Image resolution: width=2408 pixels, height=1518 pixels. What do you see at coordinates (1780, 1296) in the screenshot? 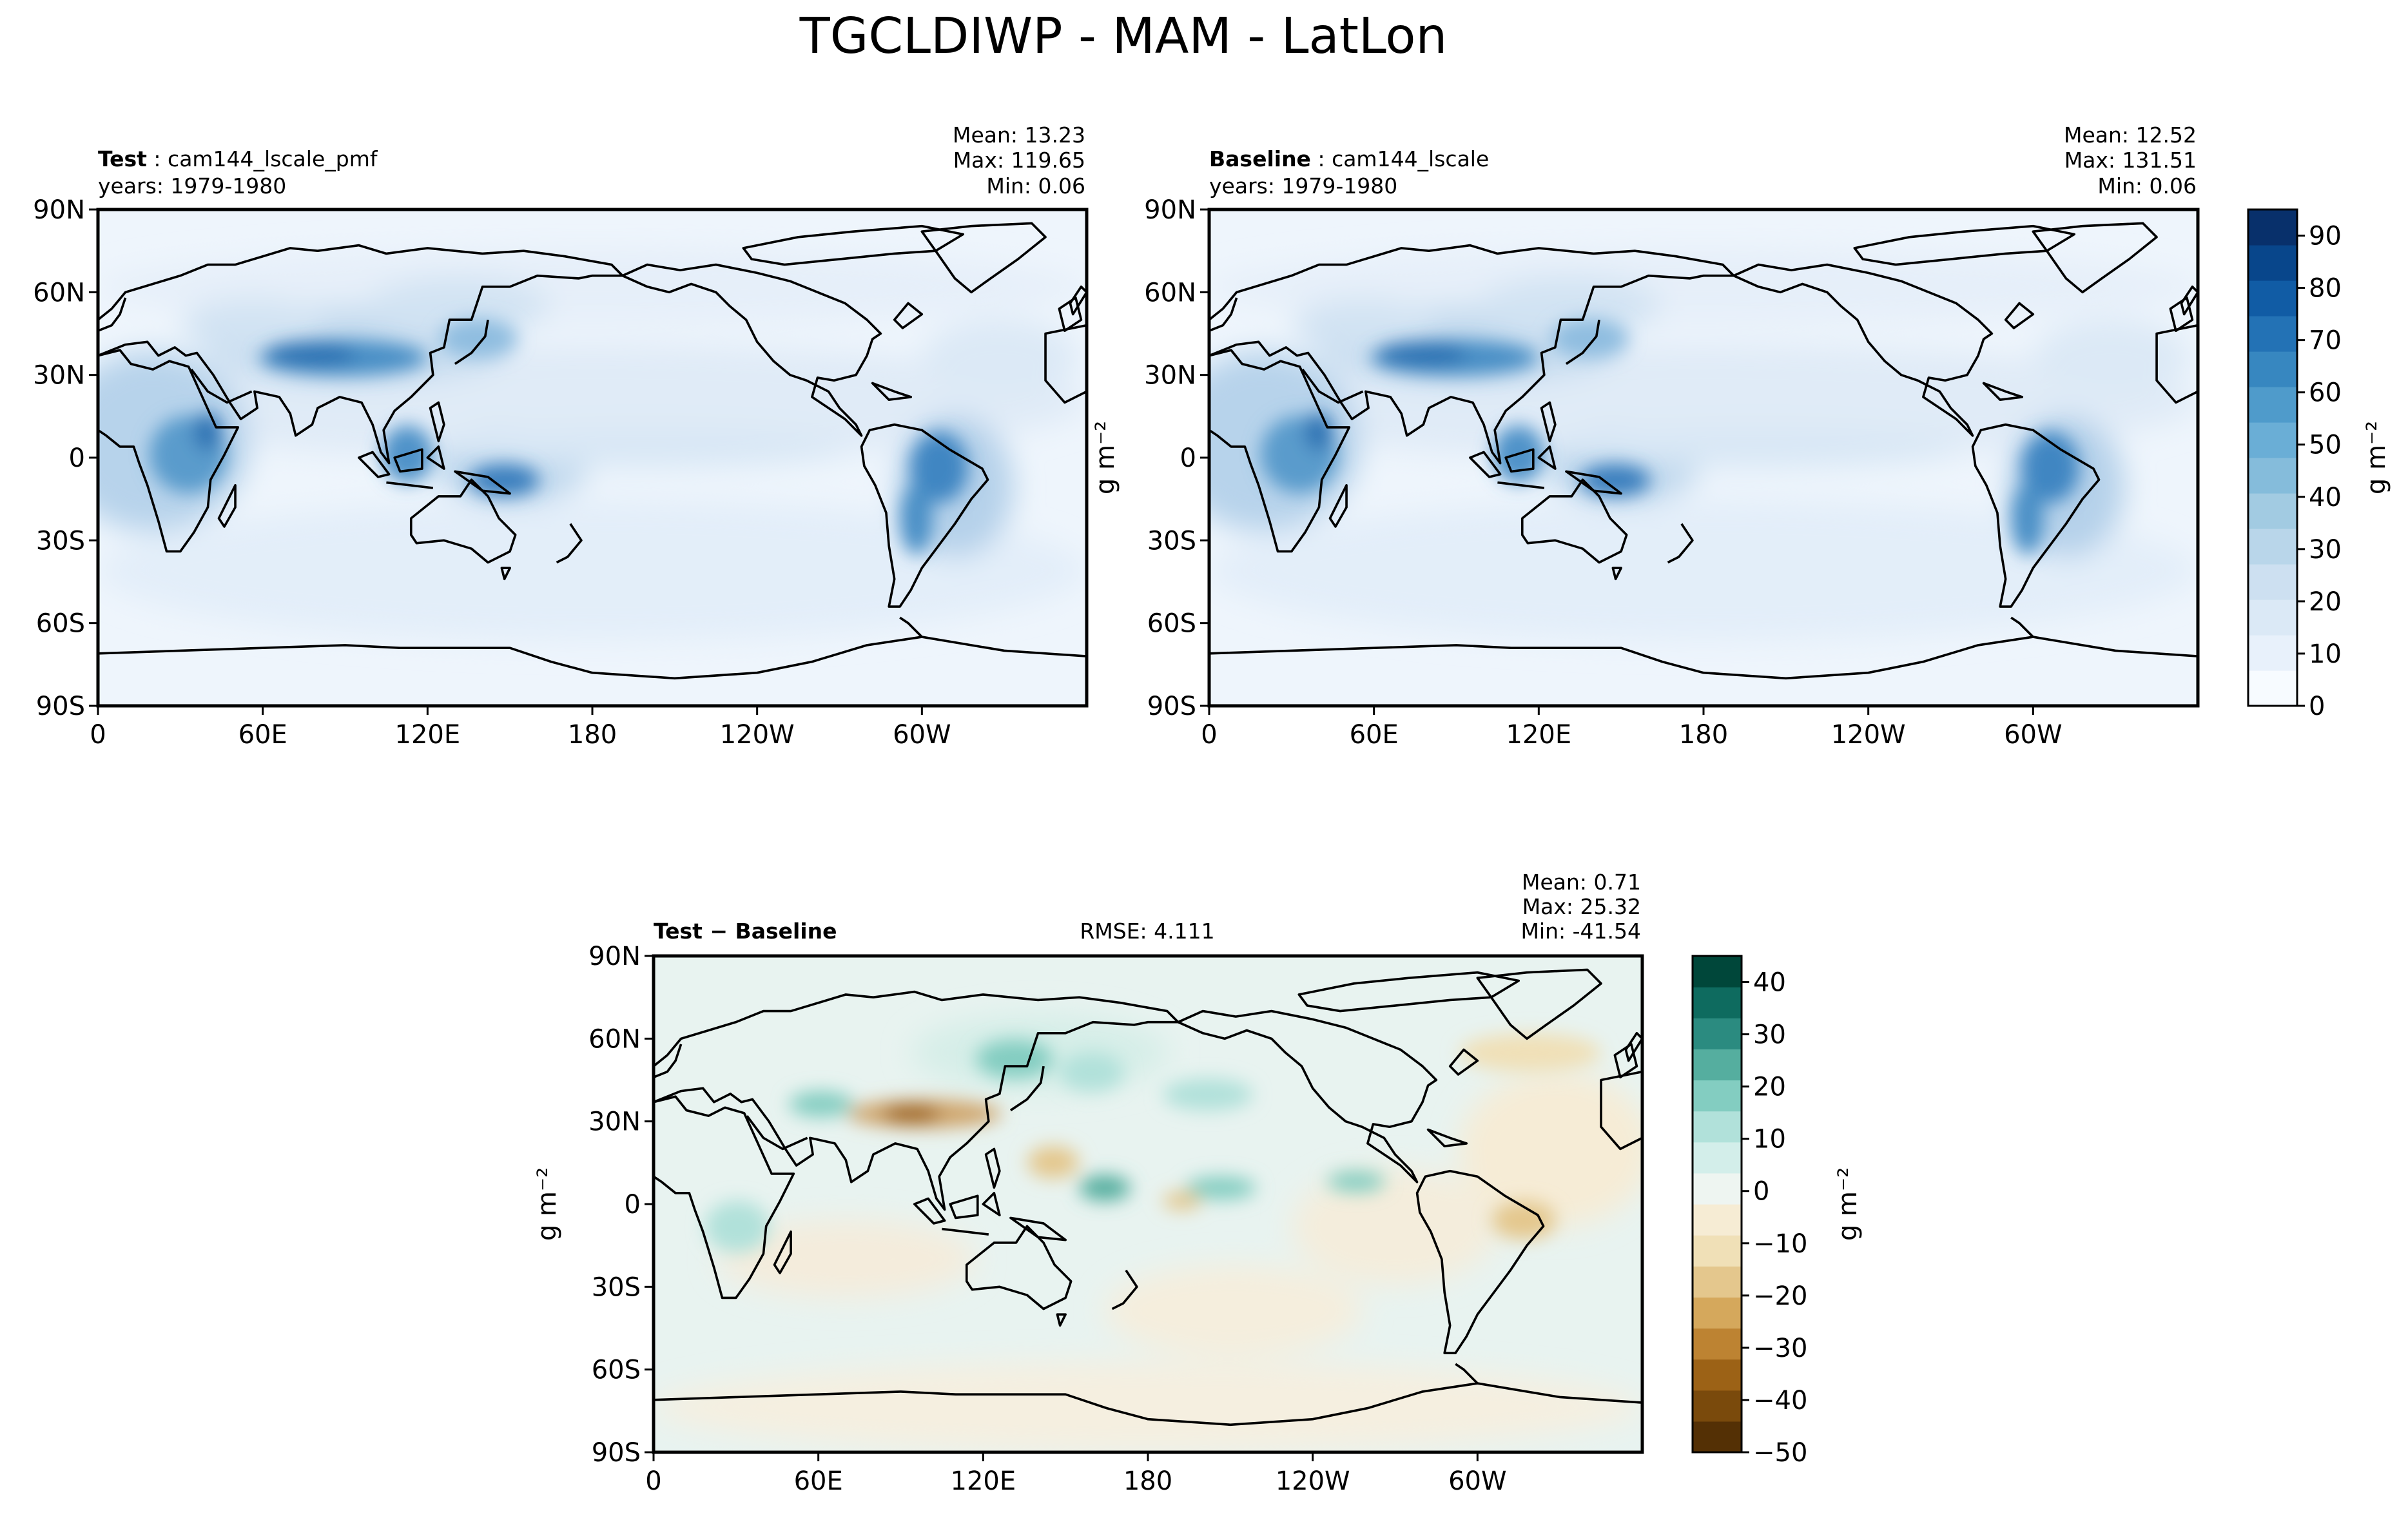
I see `colorbar-tick-label: −20` at bounding box center [1780, 1296].